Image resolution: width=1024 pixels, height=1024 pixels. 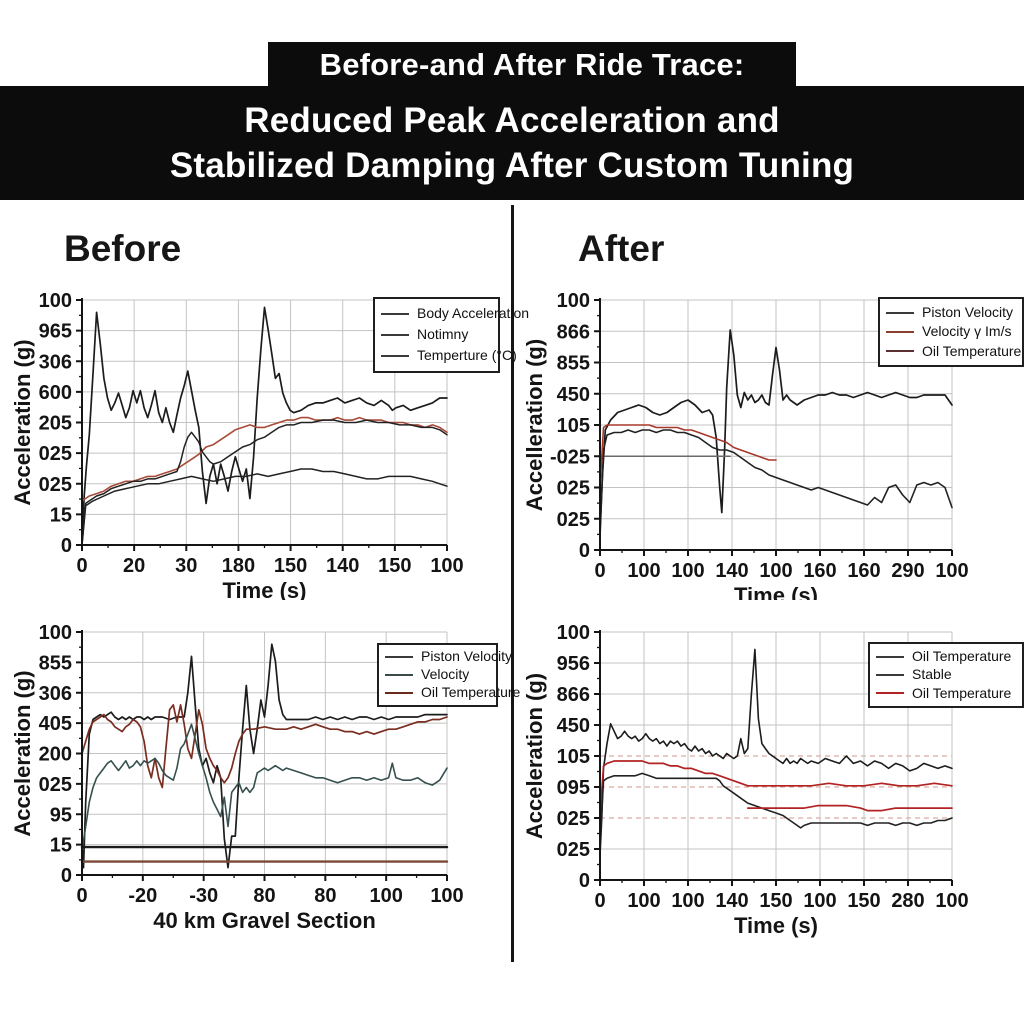 I want to click on legend-label: Velocity, so click(x=445, y=674).